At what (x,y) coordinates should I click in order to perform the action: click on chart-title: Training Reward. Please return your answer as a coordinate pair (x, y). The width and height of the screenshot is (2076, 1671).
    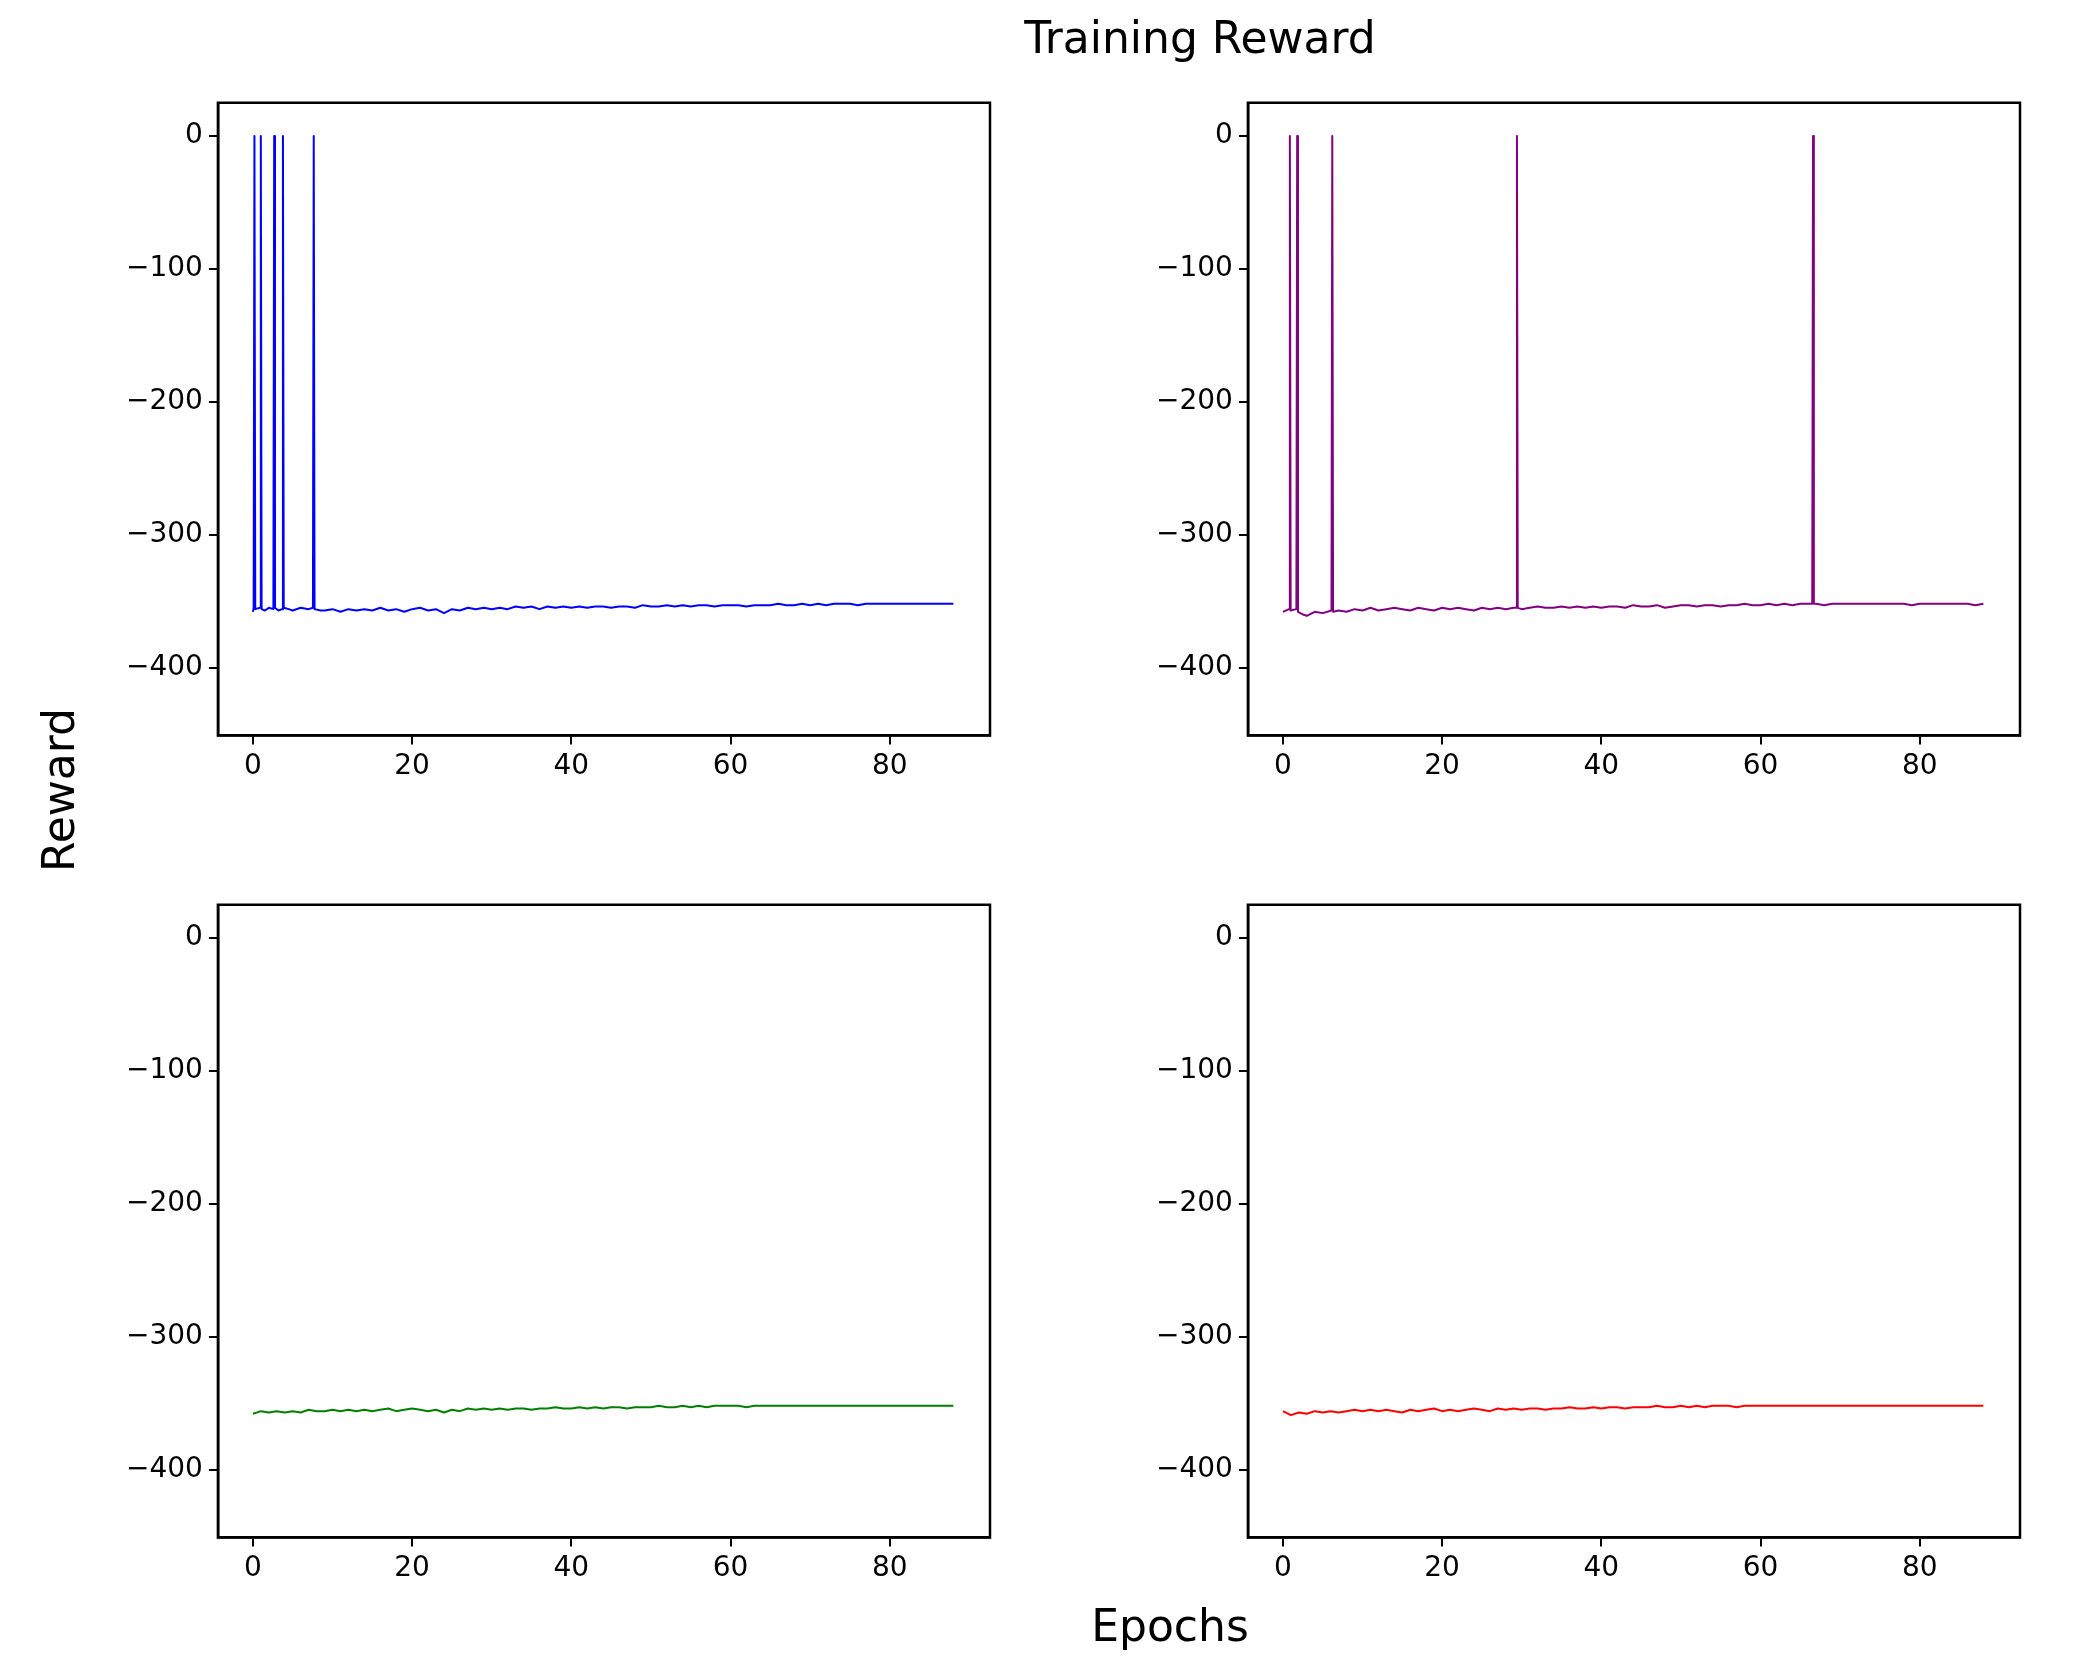
    Looking at the image, I should click on (1200, 37).